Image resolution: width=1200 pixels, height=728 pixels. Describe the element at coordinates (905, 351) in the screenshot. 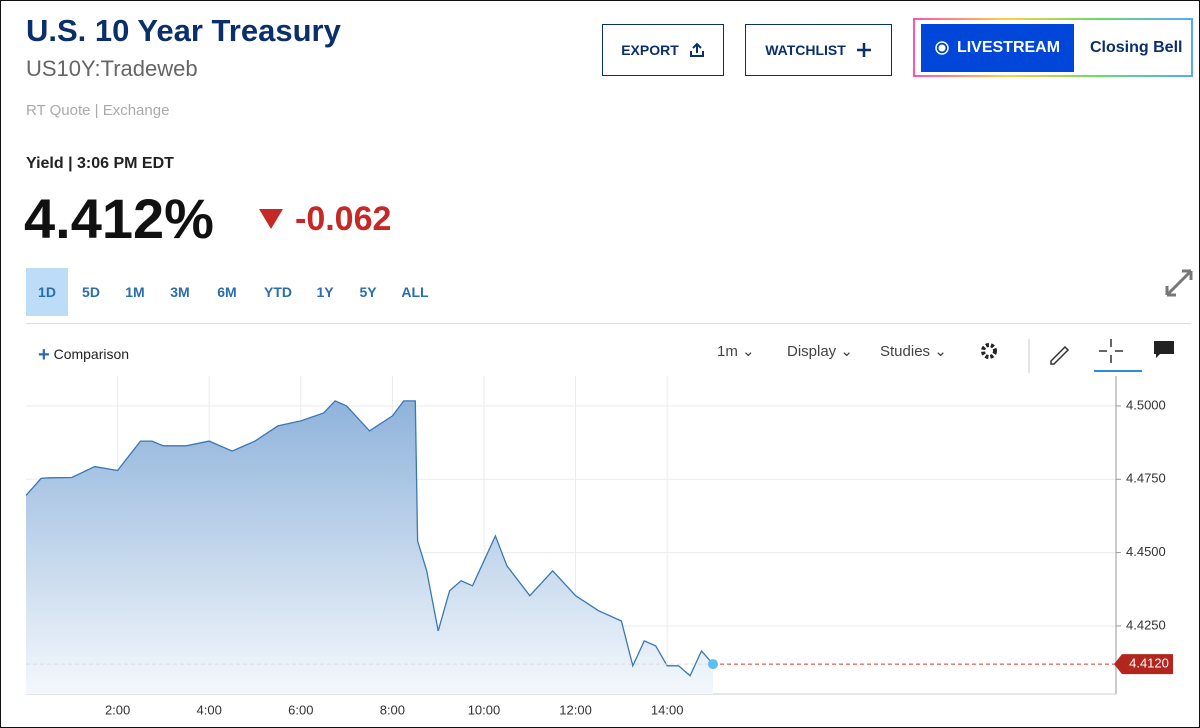

I see `studies-label: Studies` at that location.